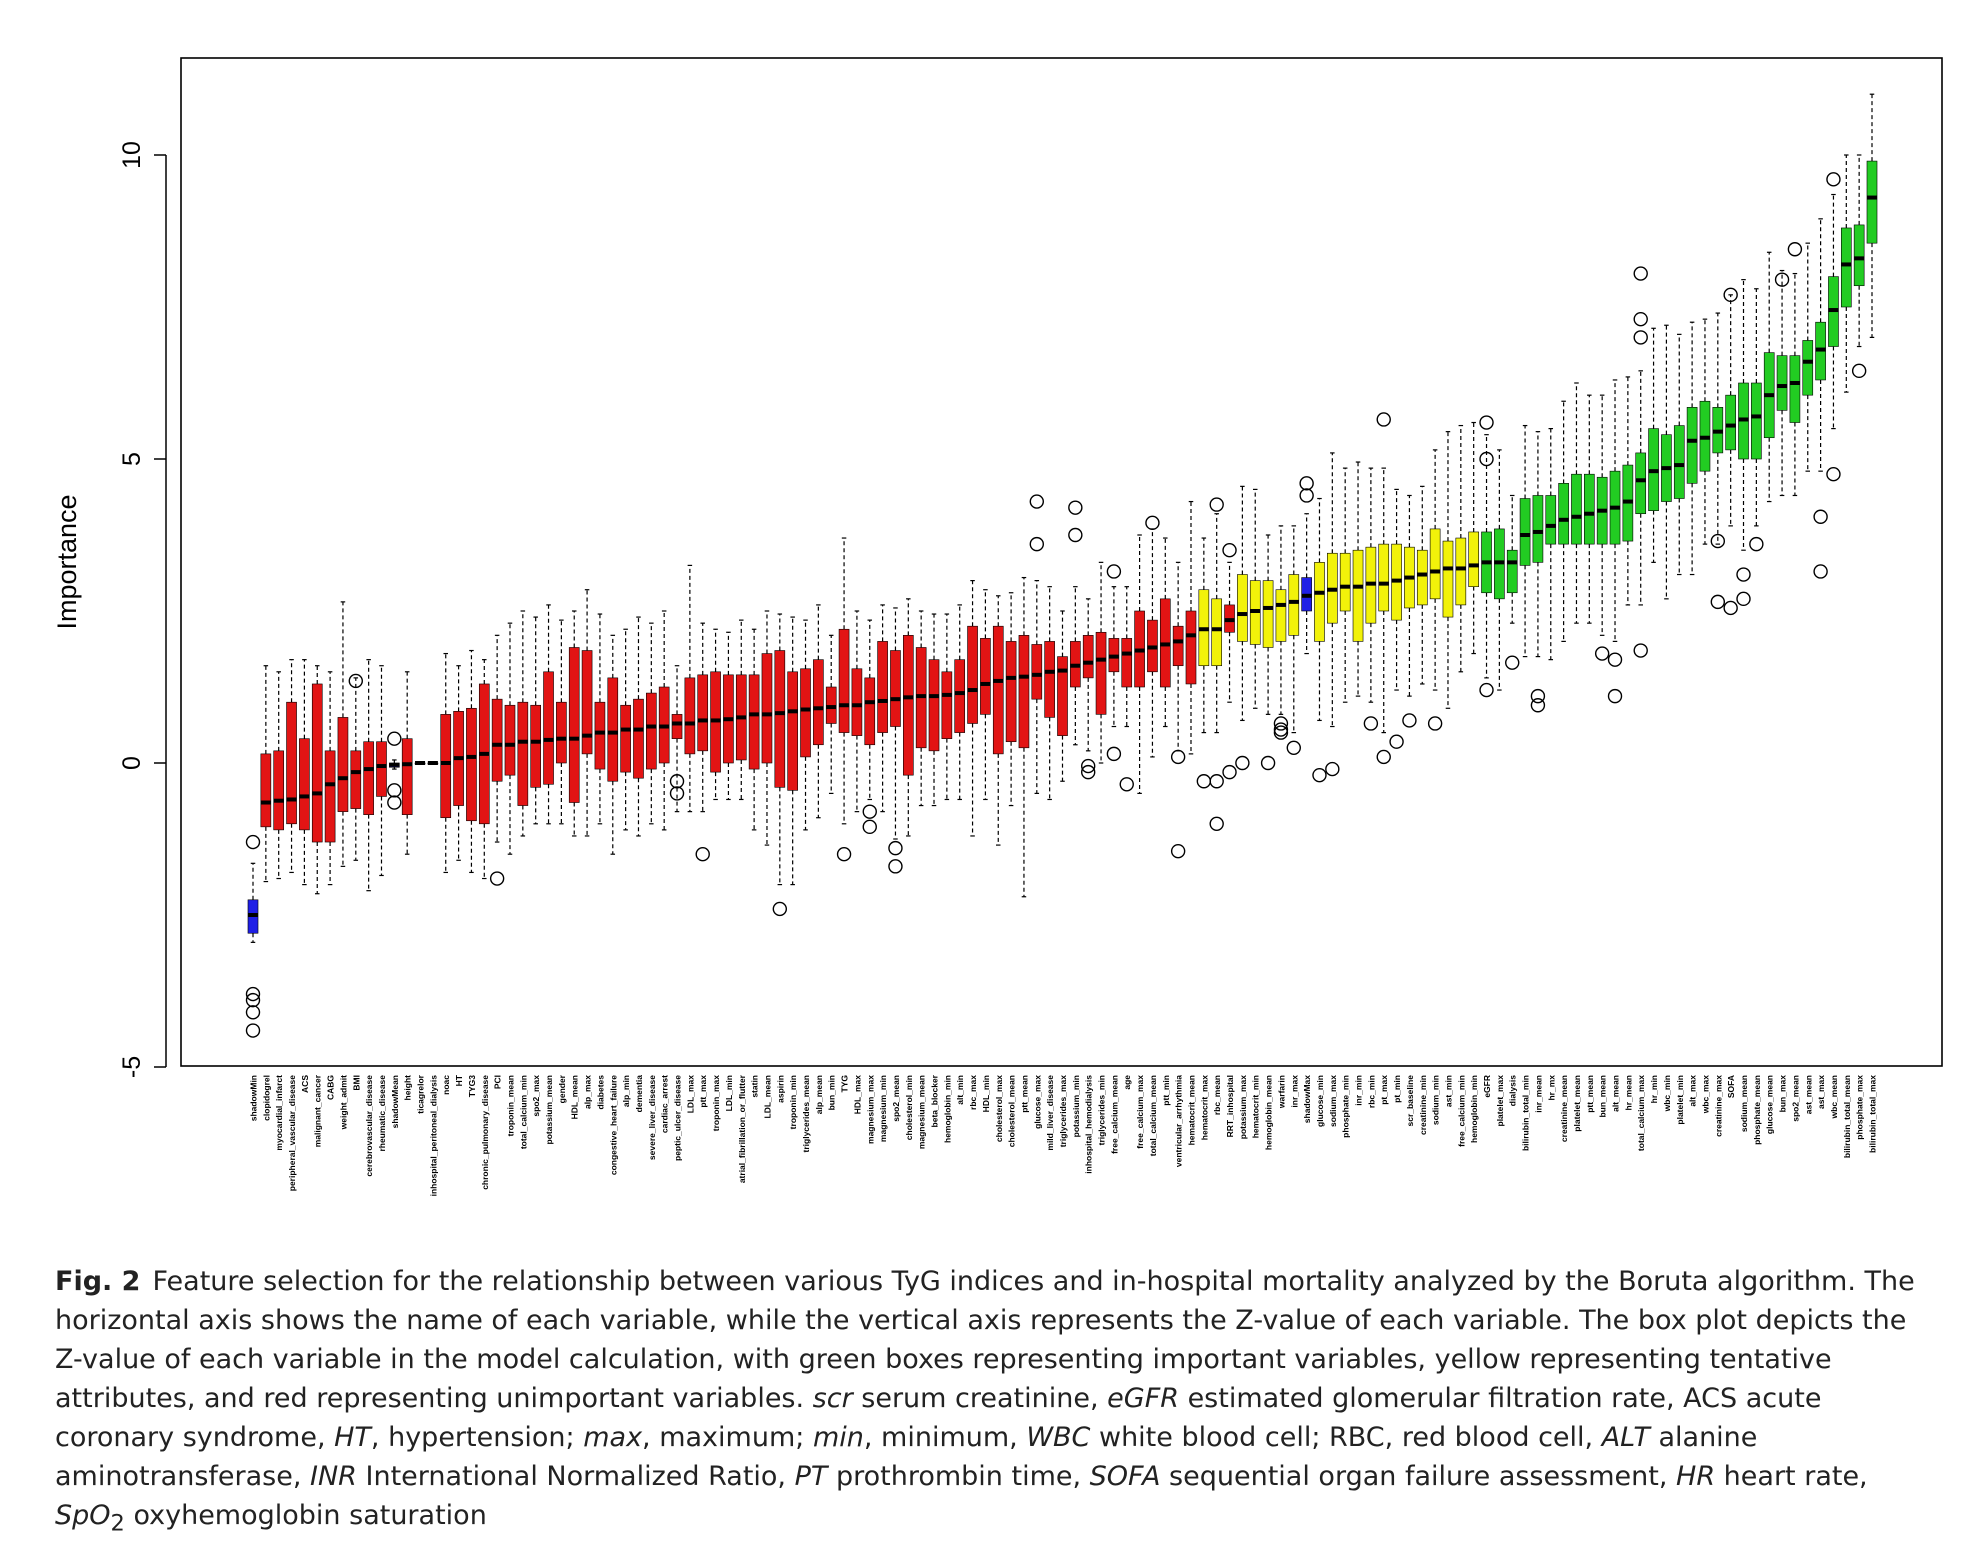 This screenshot has height=1543, width=1975. Describe the element at coordinates (523, 723) in the screenshot. I see `box-total_calcium_min` at that location.